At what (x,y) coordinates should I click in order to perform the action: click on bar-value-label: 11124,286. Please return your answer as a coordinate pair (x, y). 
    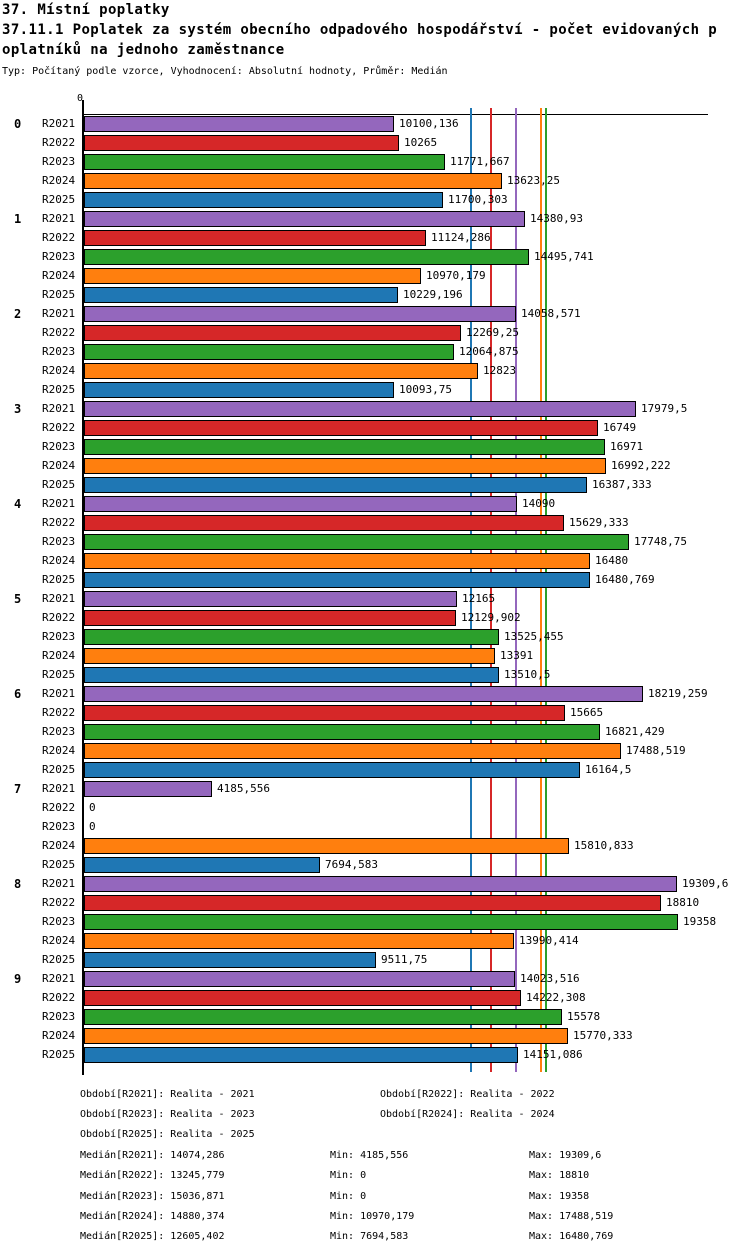
    Looking at the image, I should click on (461, 237).